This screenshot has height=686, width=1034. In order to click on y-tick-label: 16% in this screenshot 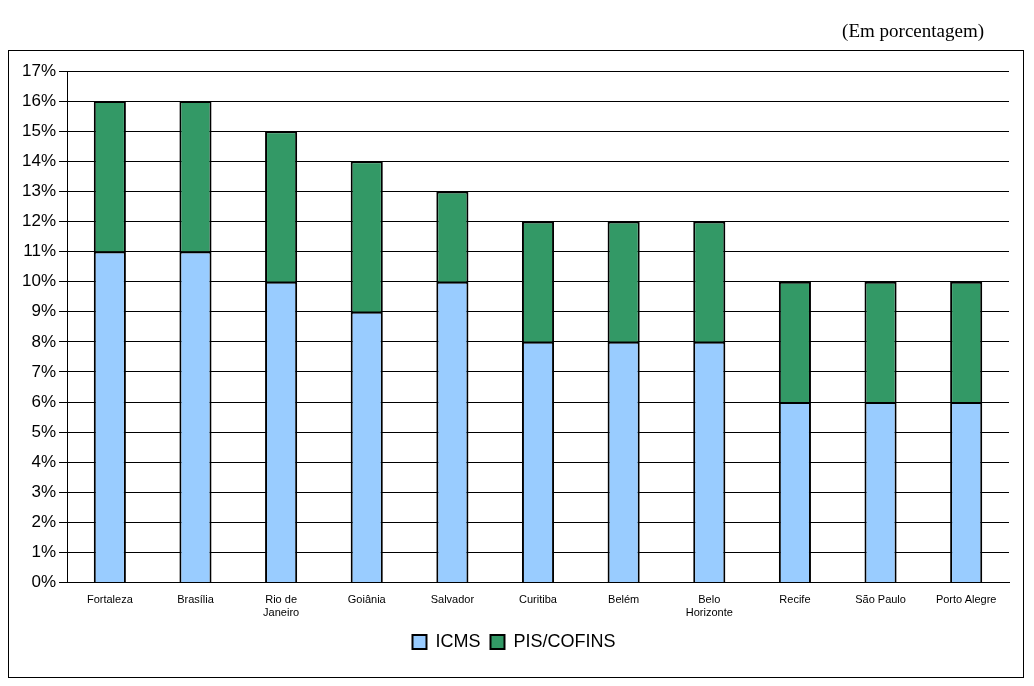, I will do `click(39, 100)`.